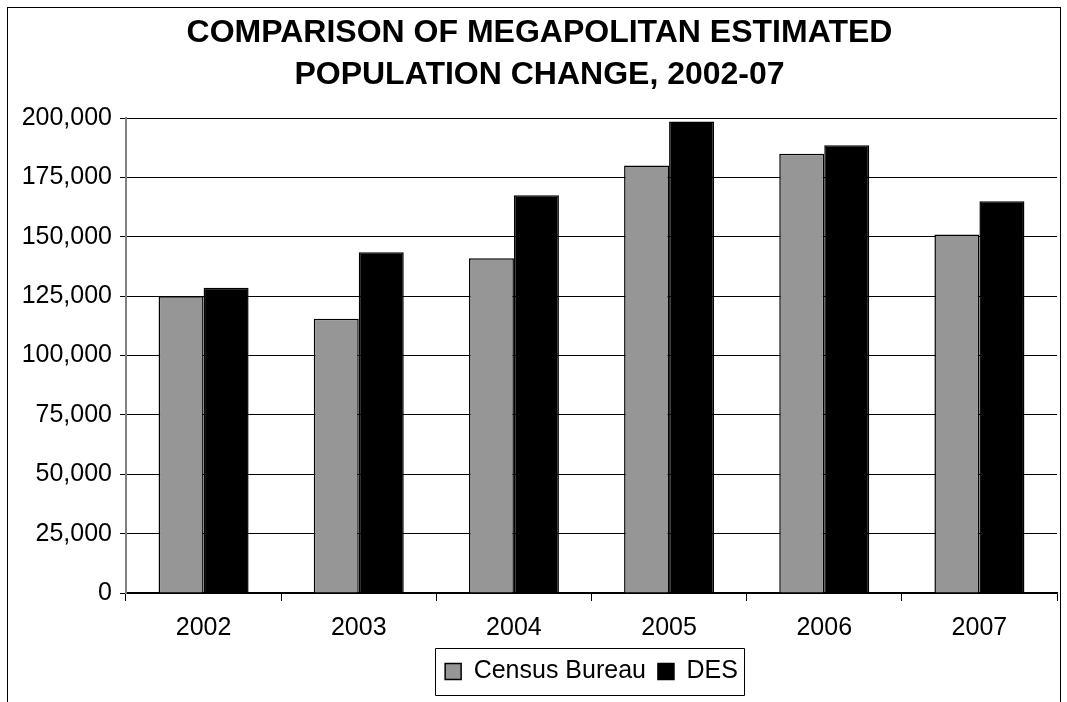 This screenshot has width=1067, height=702. I want to click on y-tick-label: 75,000, so click(73, 412).